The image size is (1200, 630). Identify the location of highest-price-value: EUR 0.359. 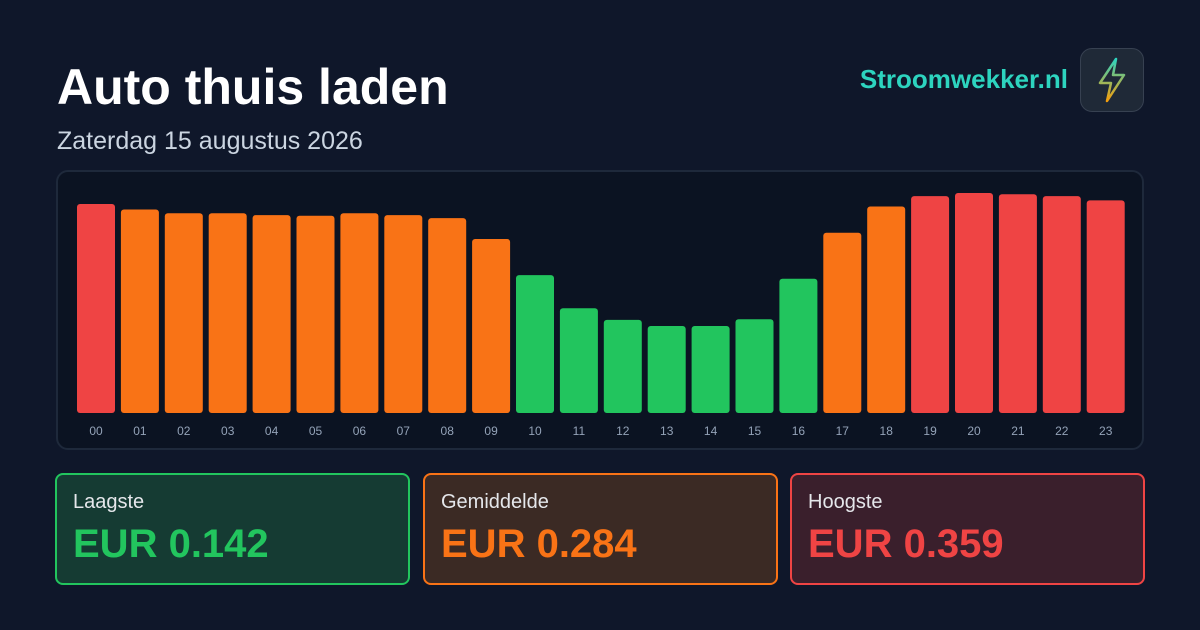
(906, 544).